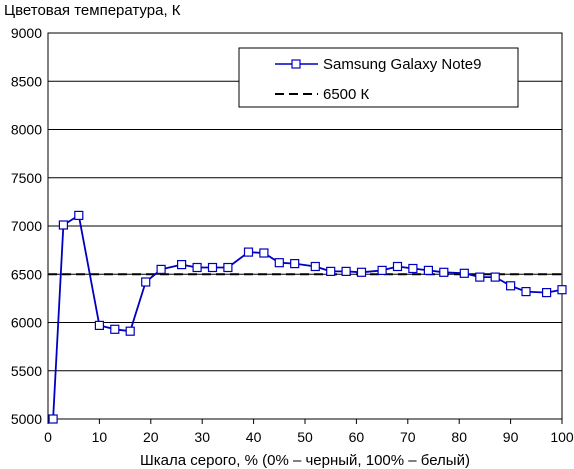 The image size is (574, 469). I want to click on legend-series-marker, so click(296, 64).